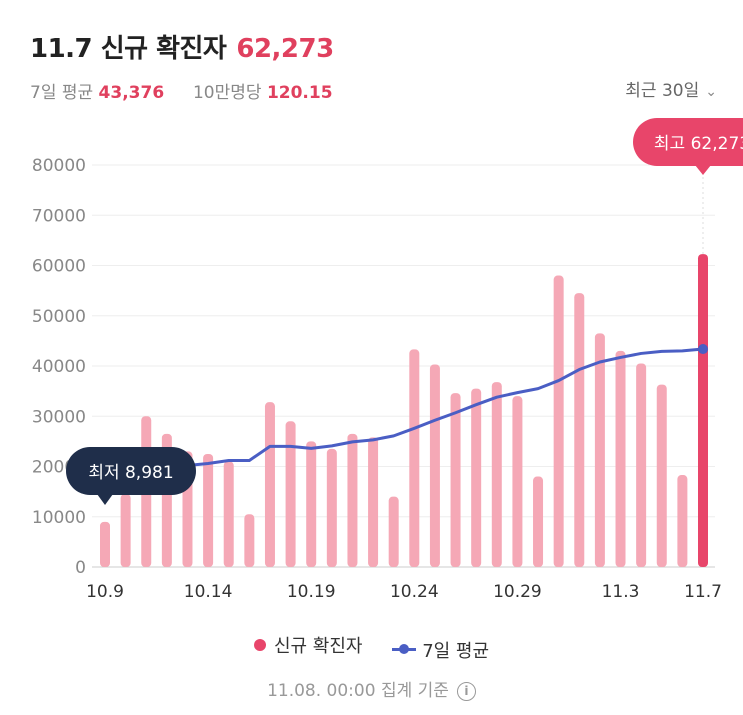  I want to click on header: 11.7 신규 확진자 62,273, so click(182, 46).